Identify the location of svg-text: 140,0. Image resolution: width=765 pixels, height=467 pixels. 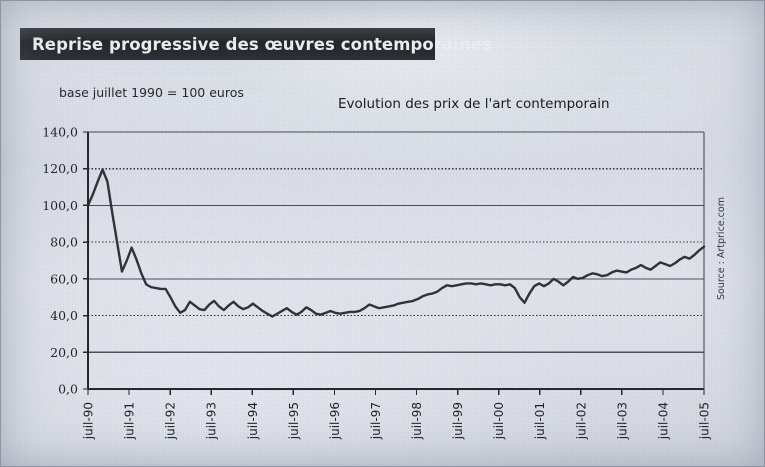
(60, 132).